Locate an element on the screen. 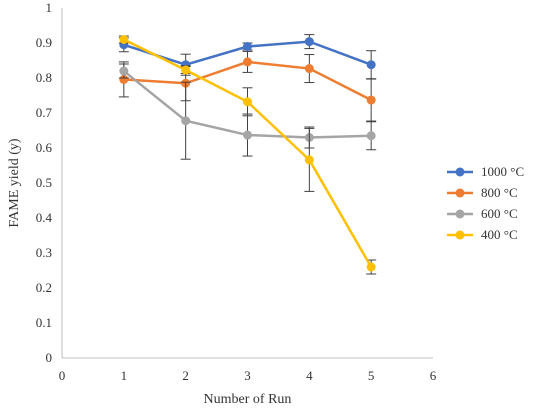 The image size is (550, 410). x-axis-ticks: 0 1 2 3 4 5 6 is located at coordinates (248, 375).